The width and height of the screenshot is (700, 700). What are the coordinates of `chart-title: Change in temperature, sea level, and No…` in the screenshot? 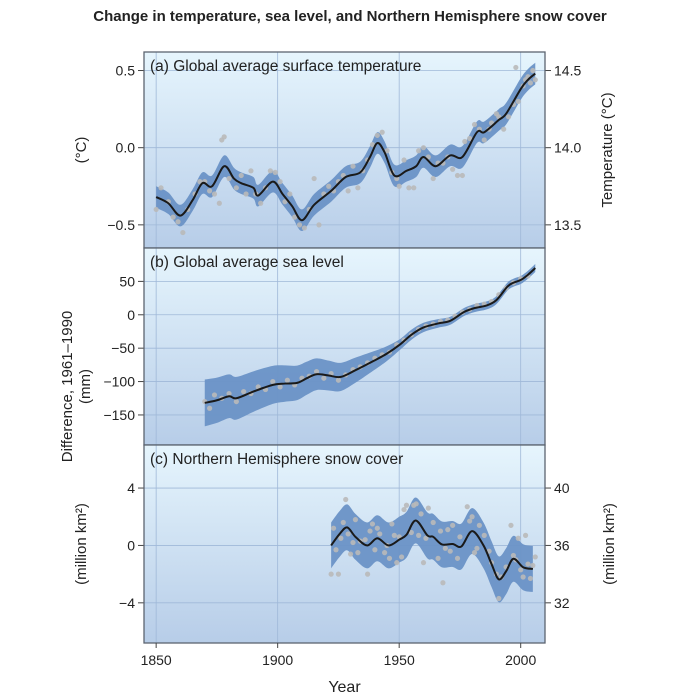 It's located at (350, 16).